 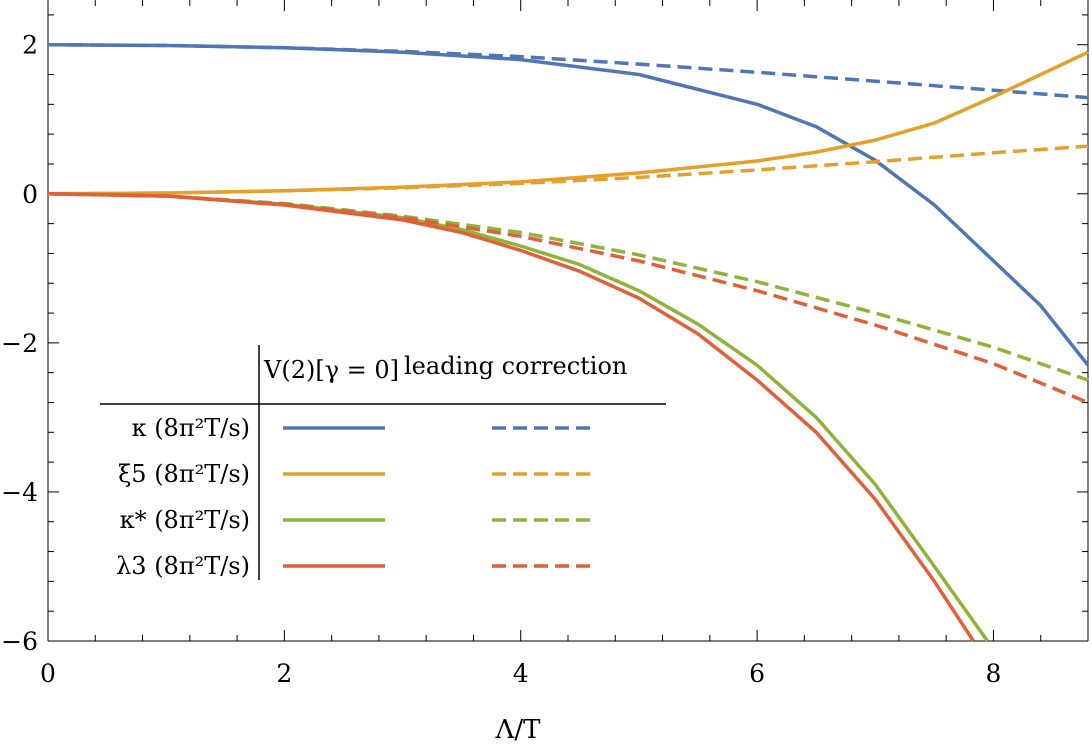 What do you see at coordinates (284, 673) in the screenshot?
I see `x-tick-label: 2` at bounding box center [284, 673].